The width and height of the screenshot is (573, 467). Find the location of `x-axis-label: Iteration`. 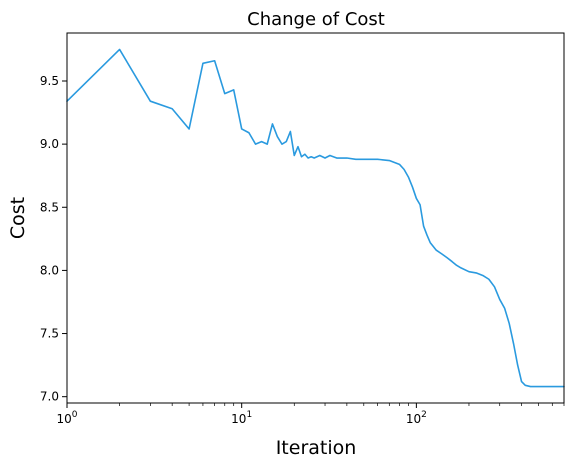

x-axis-label: Iteration is located at coordinates (316, 448).